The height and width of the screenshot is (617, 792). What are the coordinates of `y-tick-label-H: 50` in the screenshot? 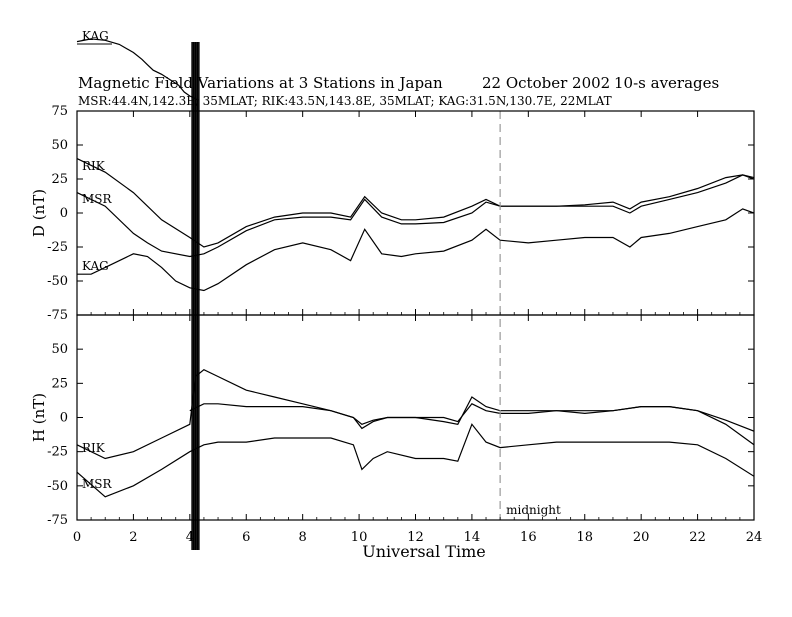 It's located at (59, 349).